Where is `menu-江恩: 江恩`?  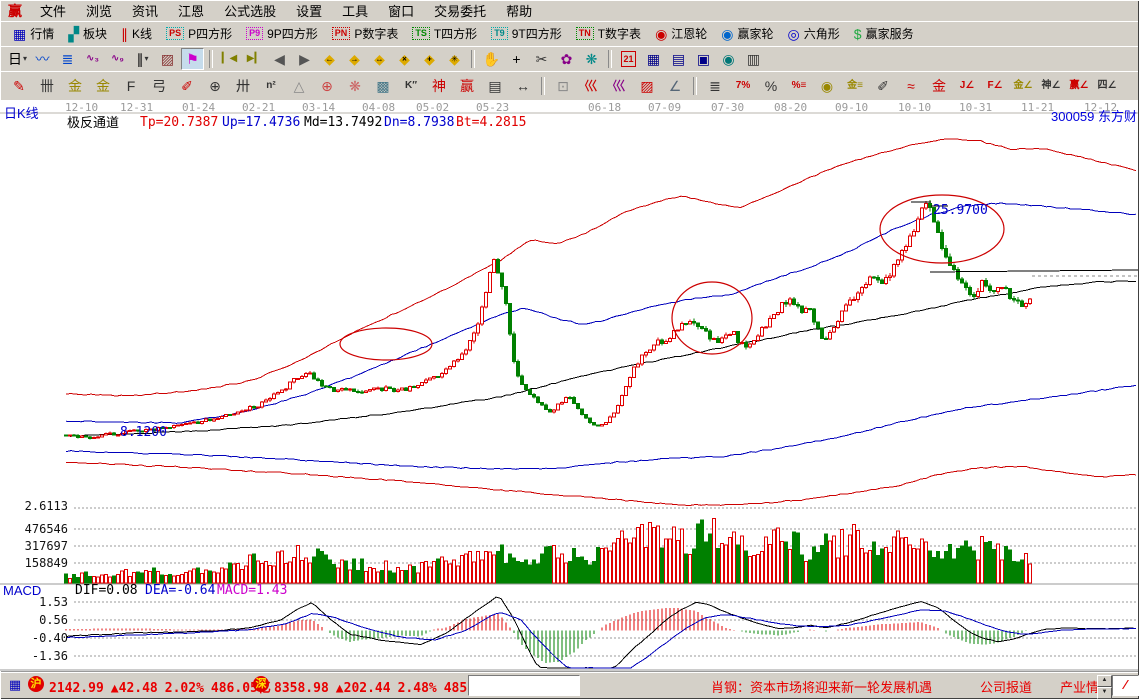
menu-江恩: 江恩 is located at coordinates (191, 11).